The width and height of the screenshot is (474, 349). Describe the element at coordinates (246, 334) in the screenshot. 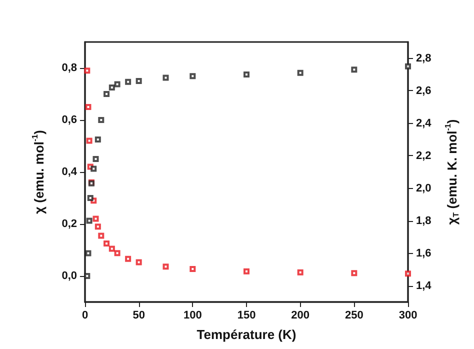

I see `x-axis-title: Température (K)` at that location.